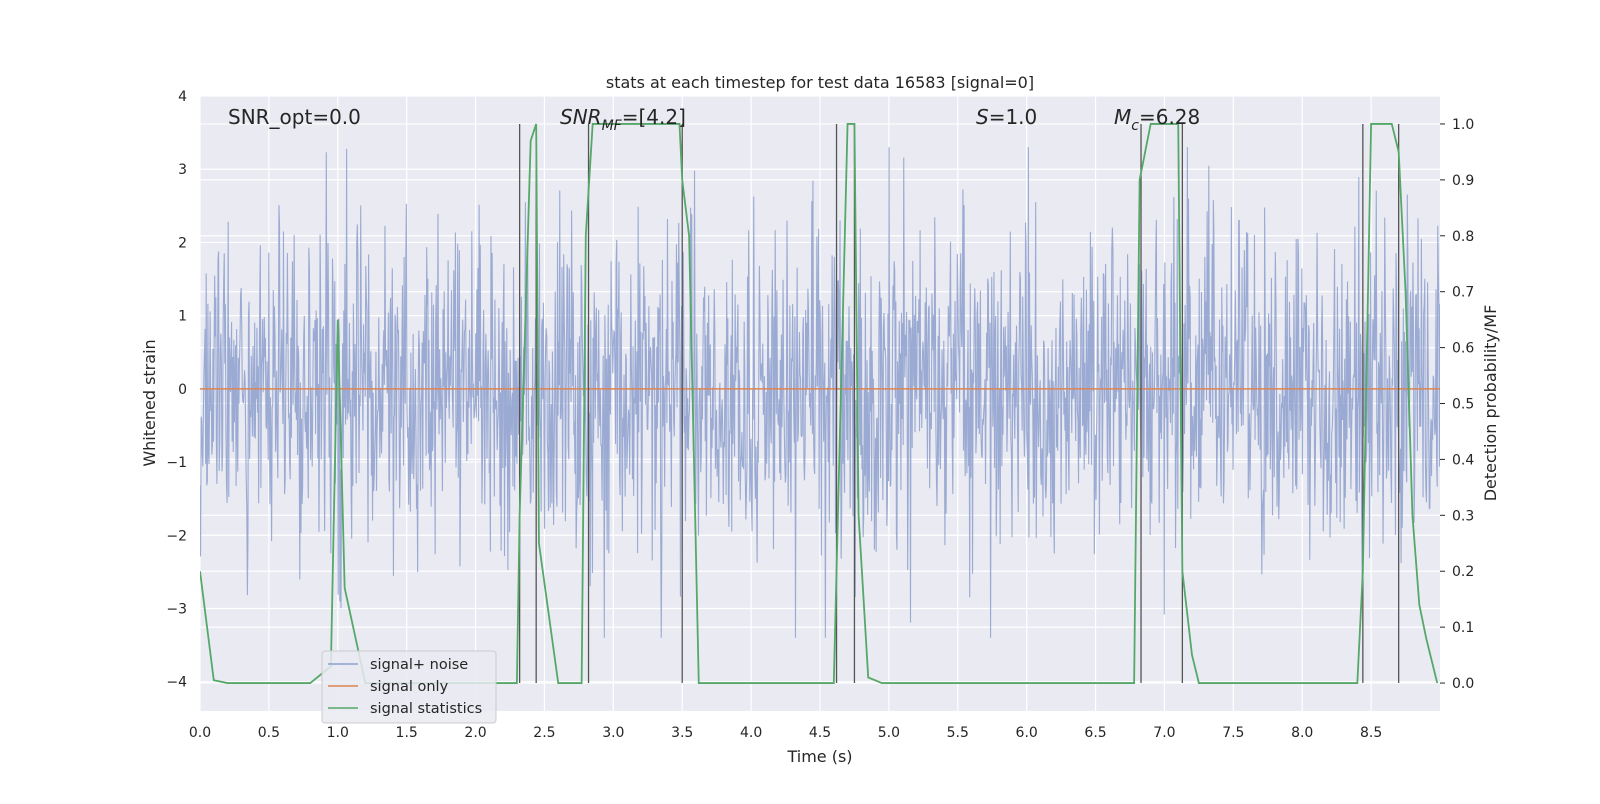  I want to click on annotation-snr-mf-sub: MF, so click(612, 126).